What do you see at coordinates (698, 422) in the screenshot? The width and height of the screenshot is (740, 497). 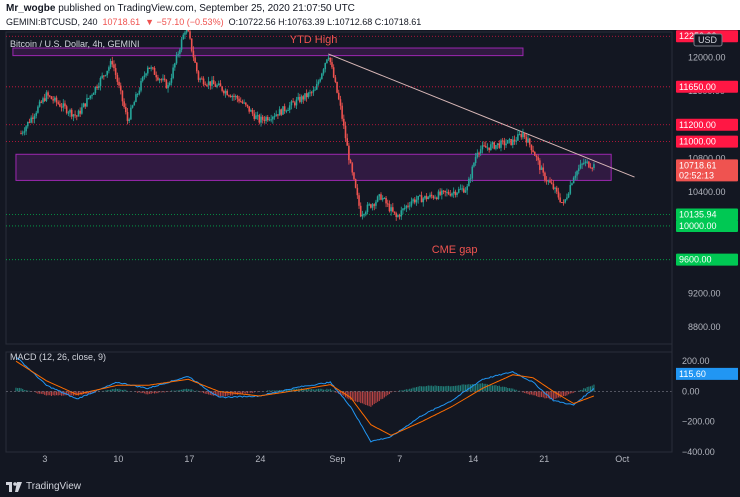 I see `macd-tick-label: −200.00` at bounding box center [698, 422].